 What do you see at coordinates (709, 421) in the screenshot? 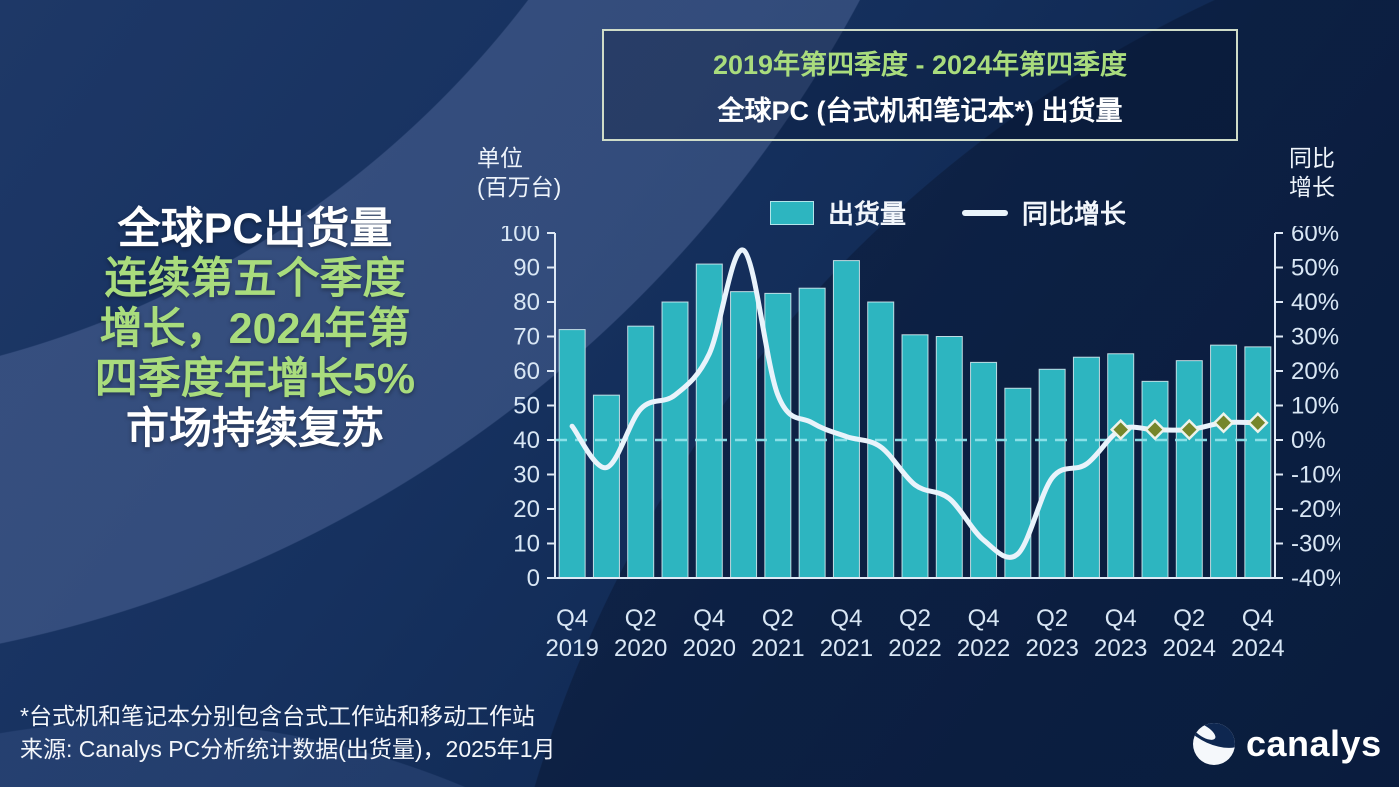
I see `bar-Q4-2020` at bounding box center [709, 421].